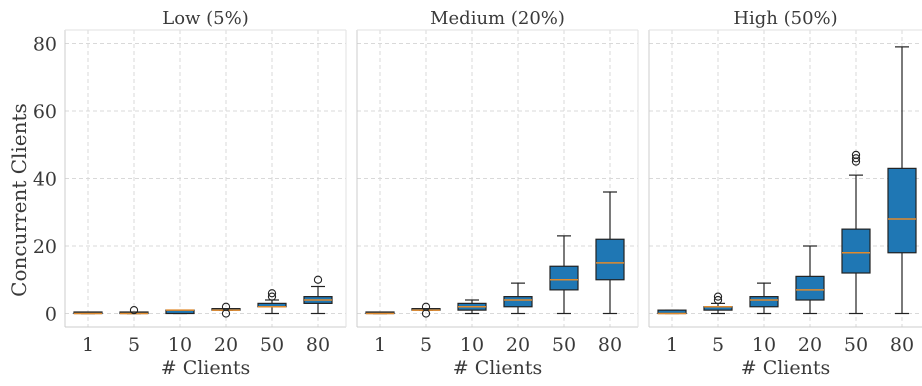 The image size is (922, 386). I want to click on panel-title: Low (5%), so click(205, 18).